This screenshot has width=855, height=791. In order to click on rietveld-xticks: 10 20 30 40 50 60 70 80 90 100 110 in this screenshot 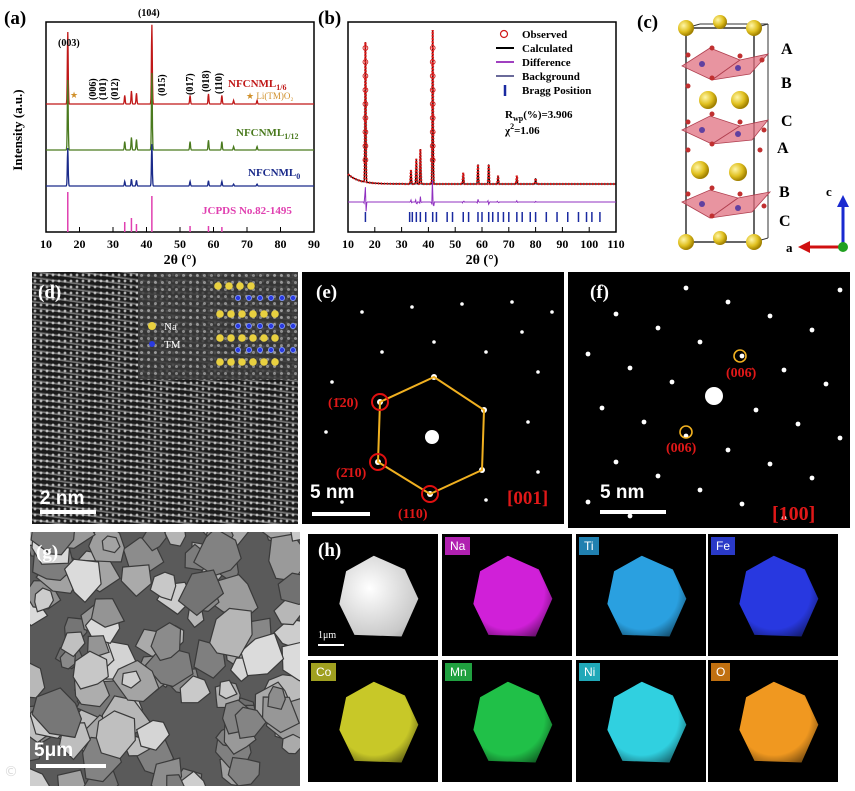, I will do `click(483, 239)`.